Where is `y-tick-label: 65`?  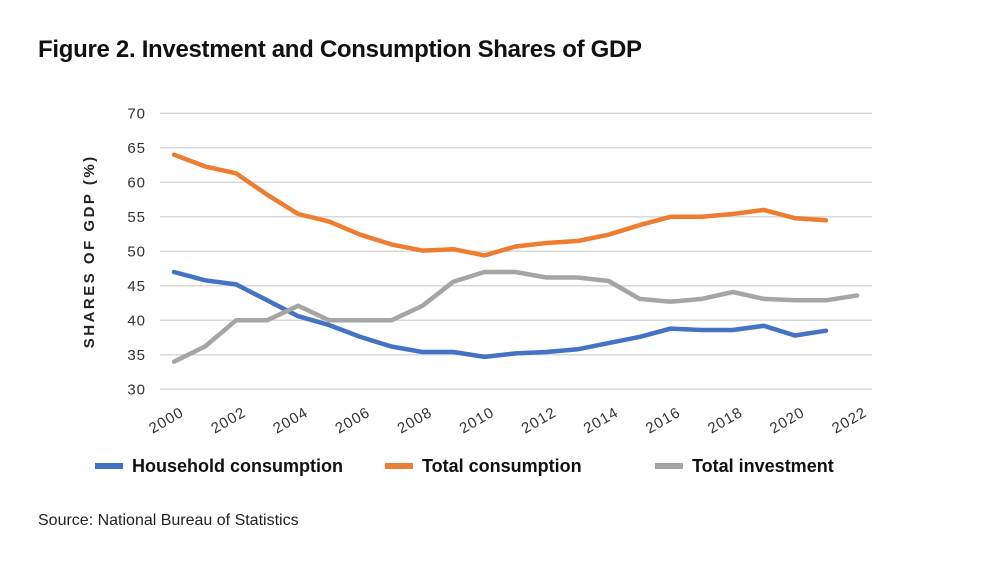
y-tick-label: 65 is located at coordinates (136, 148).